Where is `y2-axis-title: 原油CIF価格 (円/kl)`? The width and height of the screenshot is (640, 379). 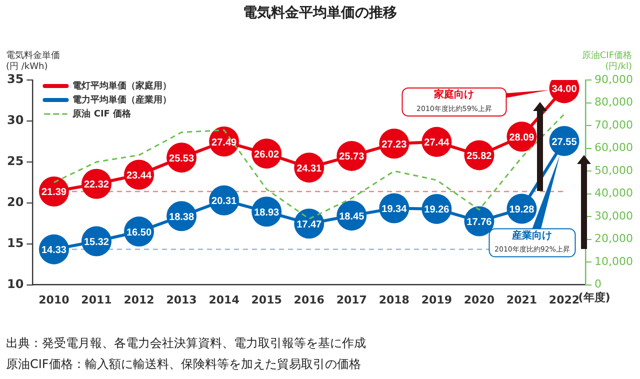
y2-axis-title: 原油CIF価格 (円/kl) is located at coordinates (607, 61).